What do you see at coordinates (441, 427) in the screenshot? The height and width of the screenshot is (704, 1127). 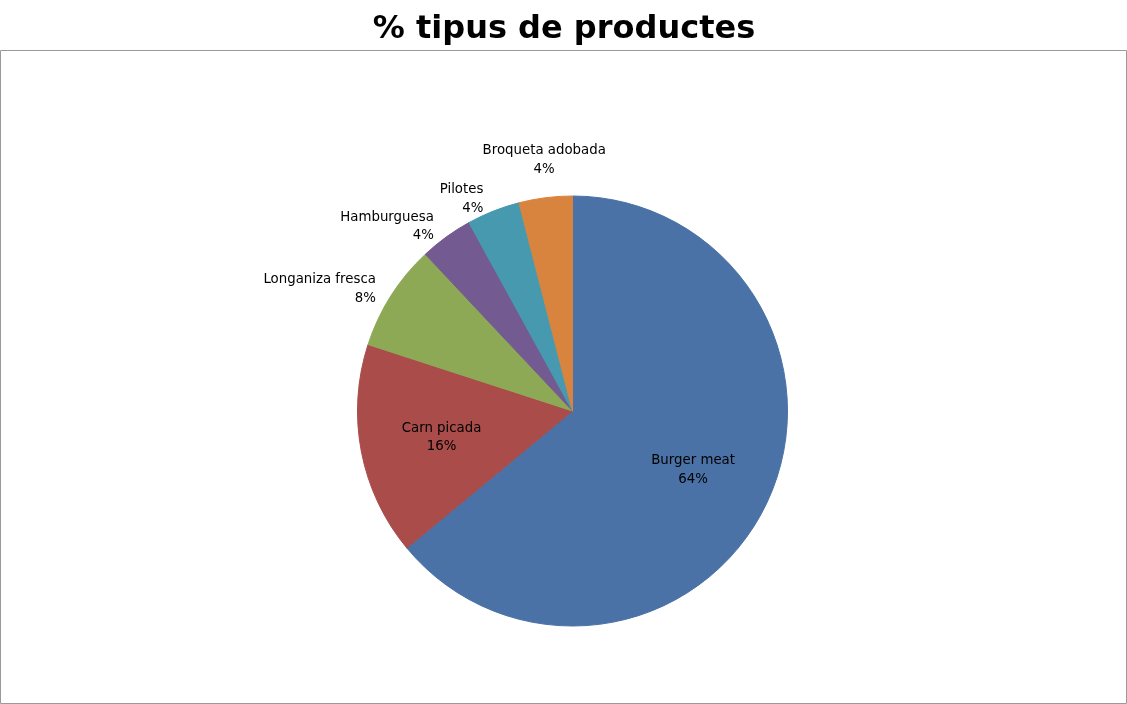 I see `slice-label: Carn picada` at bounding box center [441, 427].